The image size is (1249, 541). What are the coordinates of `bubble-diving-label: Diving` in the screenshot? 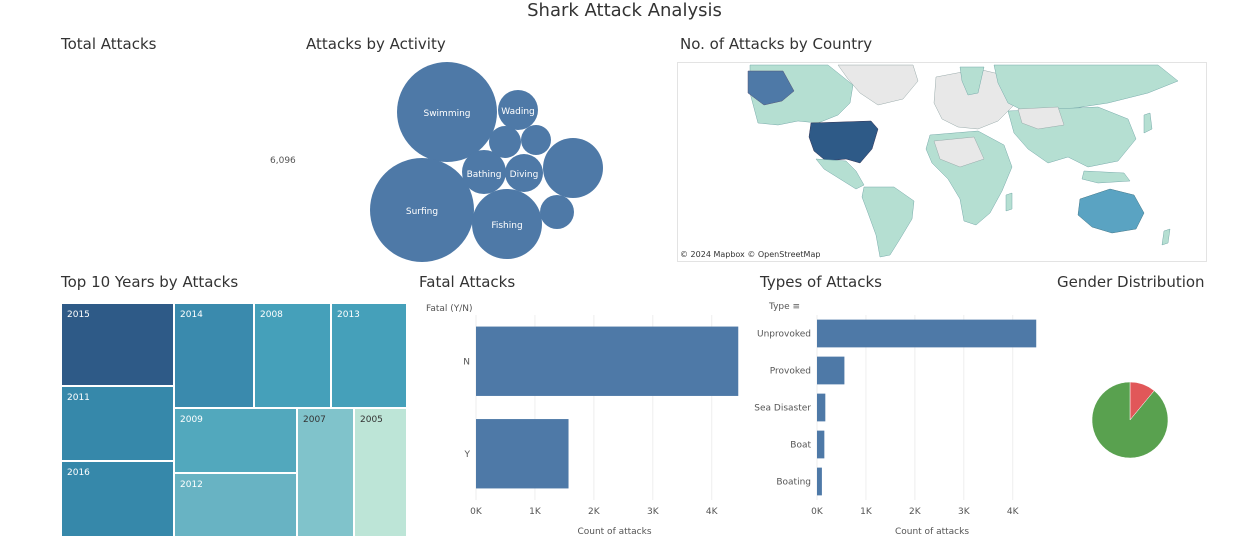 It's located at (524, 175).